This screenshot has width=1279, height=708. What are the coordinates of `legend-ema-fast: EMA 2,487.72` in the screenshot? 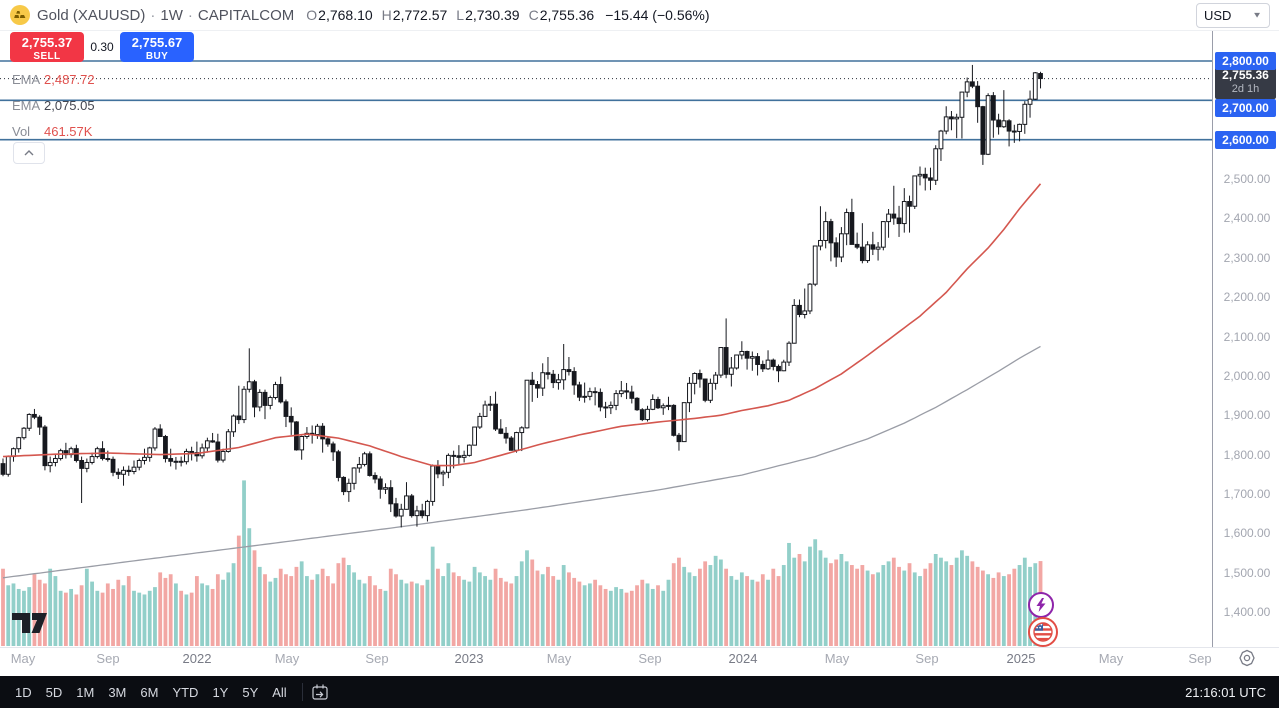 It's located at (53, 85).